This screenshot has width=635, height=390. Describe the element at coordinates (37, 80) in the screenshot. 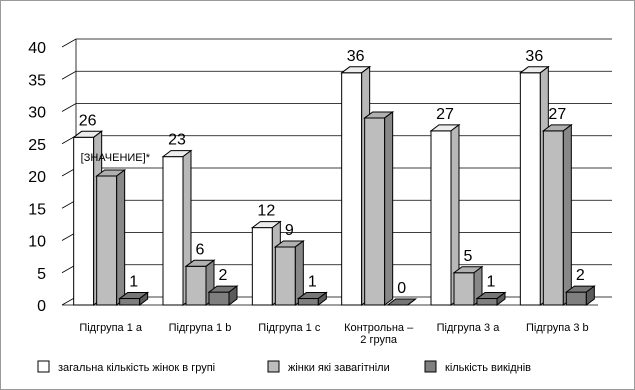

I see `y-tick-label-35: 35` at that location.